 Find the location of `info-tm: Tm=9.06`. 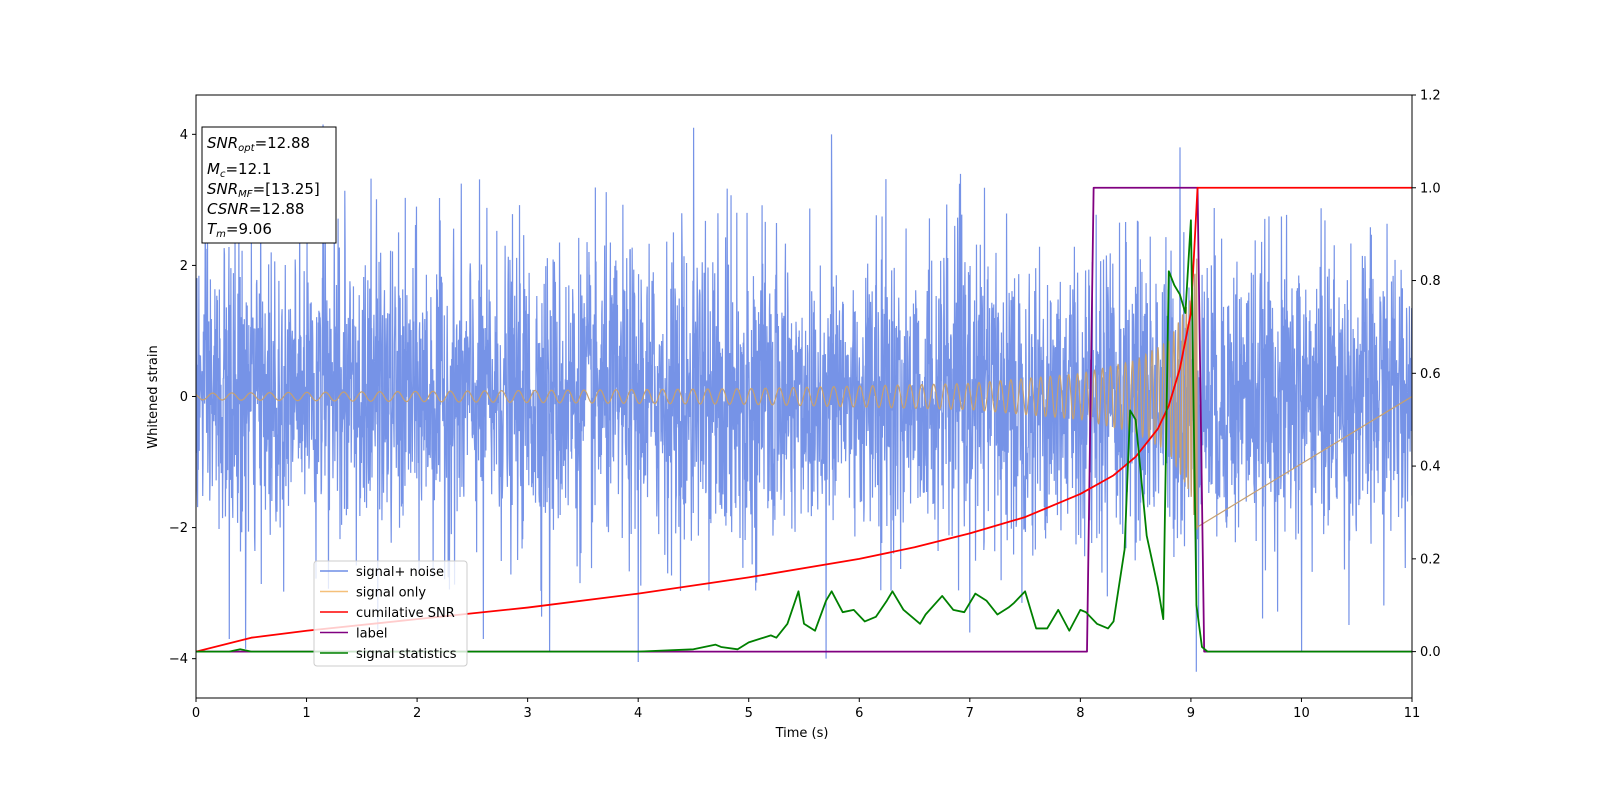

info-tm: Tm=9.06 is located at coordinates (239, 230).